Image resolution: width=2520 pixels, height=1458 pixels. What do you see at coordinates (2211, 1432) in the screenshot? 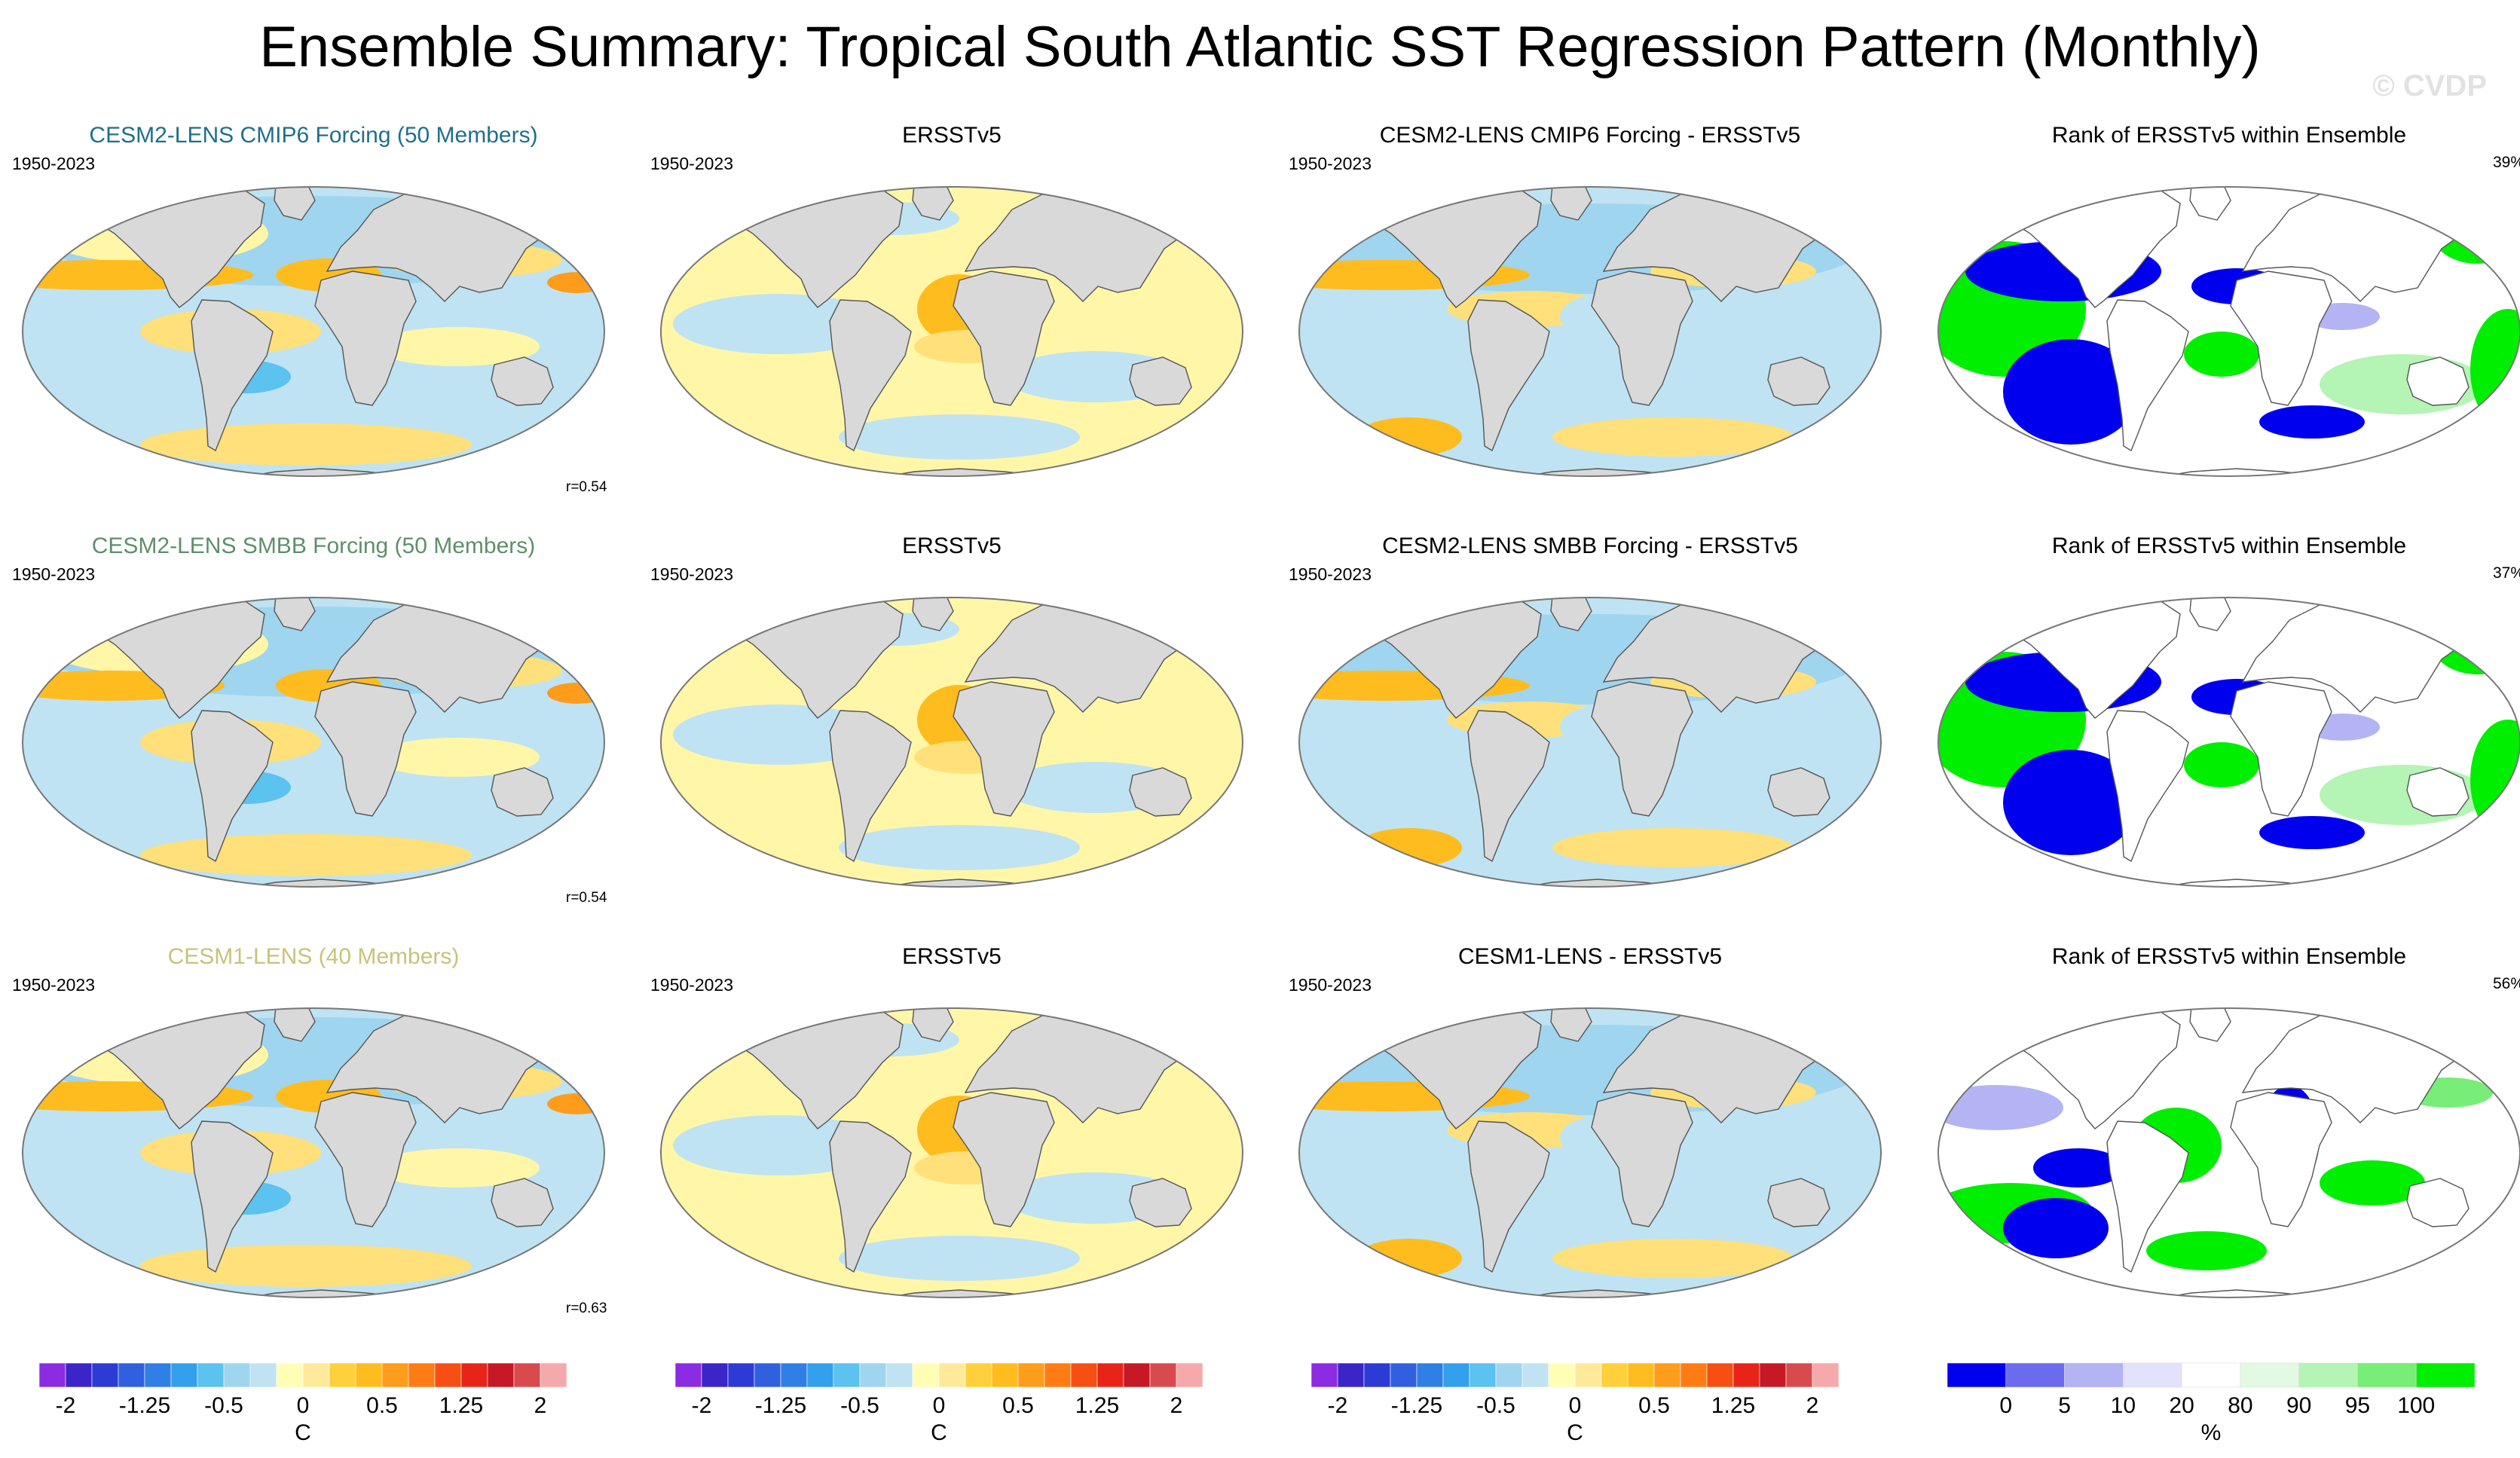
I see `colorbar-unit-label: %` at bounding box center [2211, 1432].